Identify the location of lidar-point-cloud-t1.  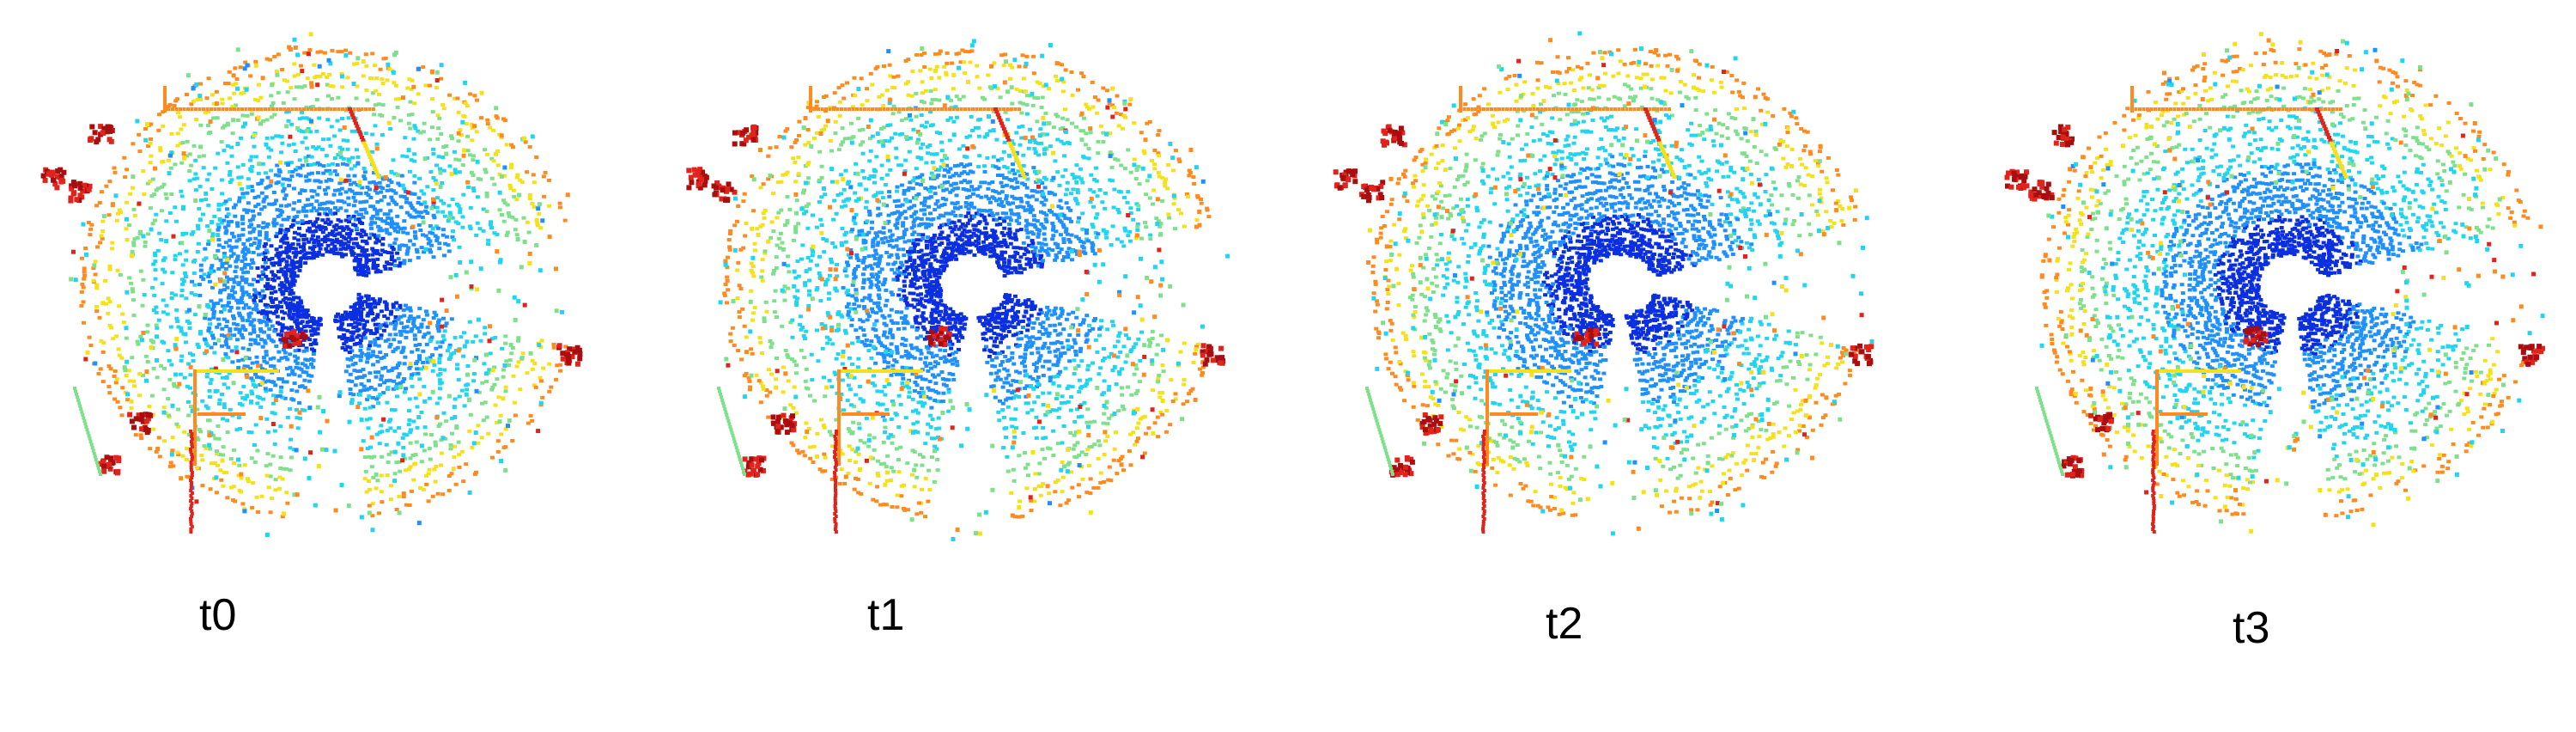
(958, 290).